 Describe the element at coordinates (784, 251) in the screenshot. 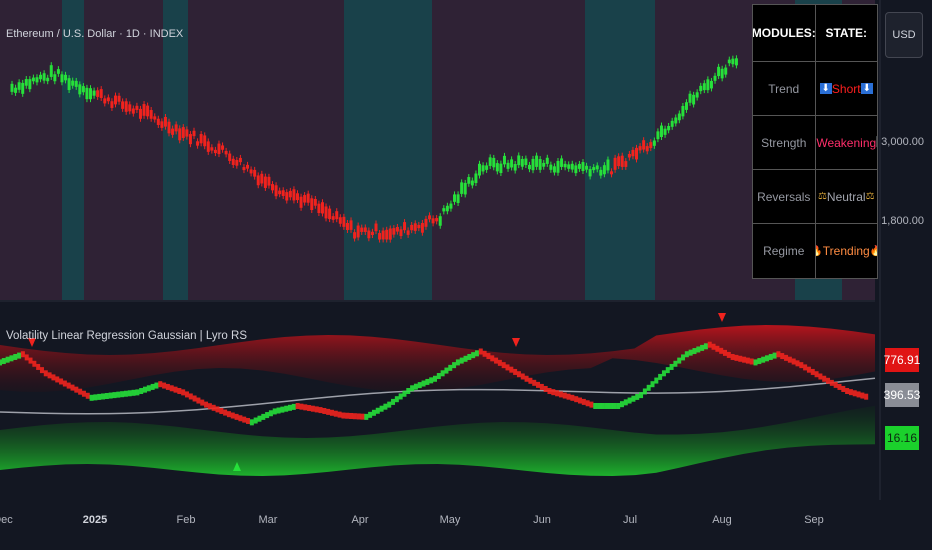

I see `module-regime: Regime` at that location.